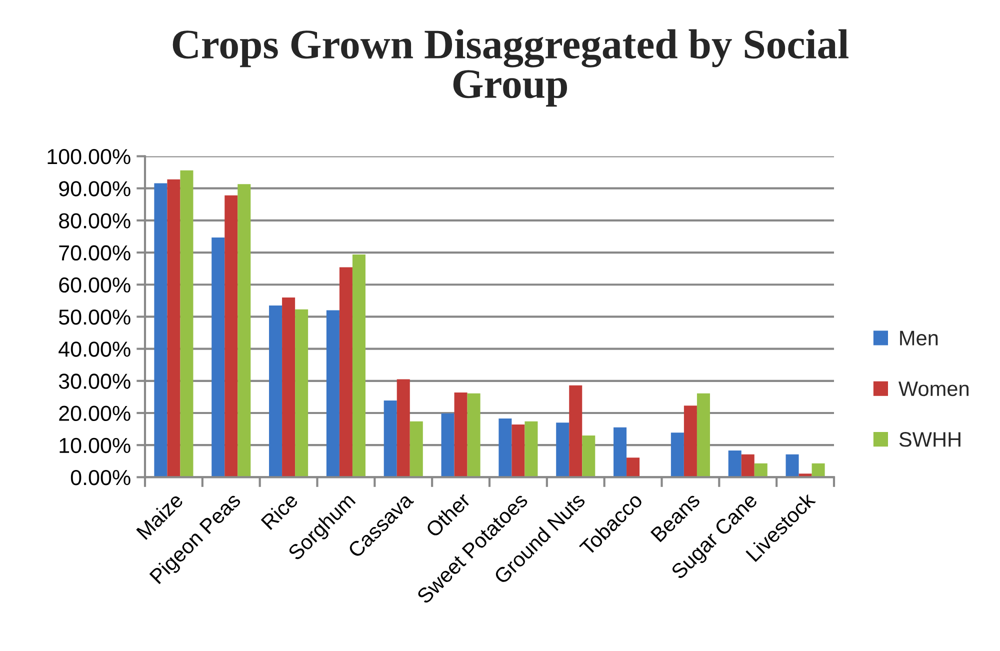  What do you see at coordinates (94, 349) in the screenshot?
I see `y-tick-label: 40.00%` at bounding box center [94, 349].